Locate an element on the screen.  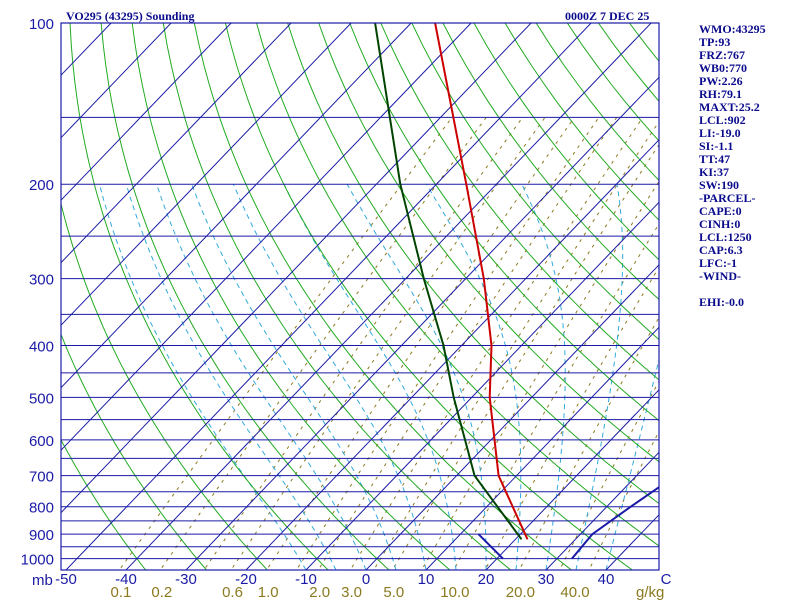
index-item: TP:93 is located at coordinates (715, 42).